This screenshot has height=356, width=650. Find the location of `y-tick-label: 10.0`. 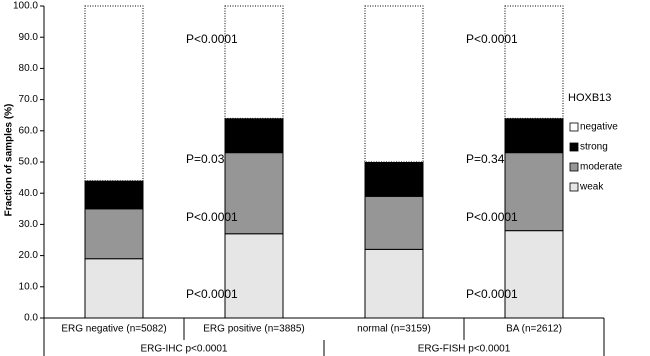

y-tick-label: 10.0 is located at coordinates (29, 286).